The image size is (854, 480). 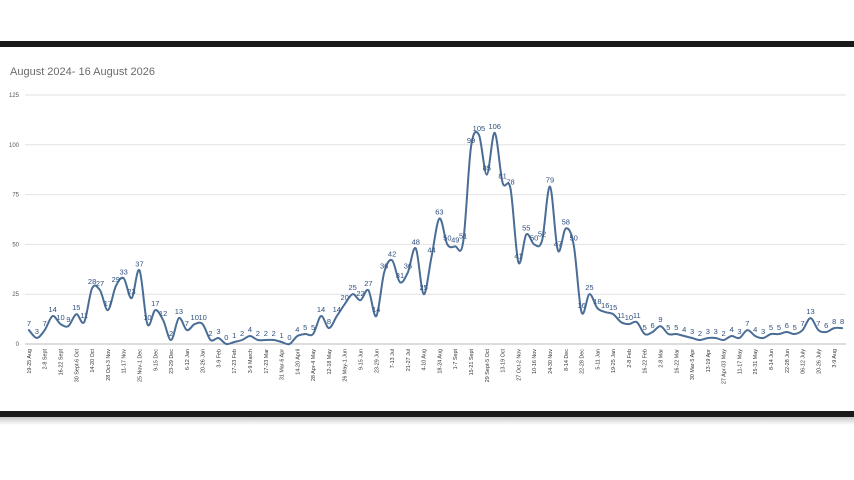 What do you see at coordinates (756, 362) in the screenshot?
I see `x-tick-label: 25-31 May` at bounding box center [756, 362].